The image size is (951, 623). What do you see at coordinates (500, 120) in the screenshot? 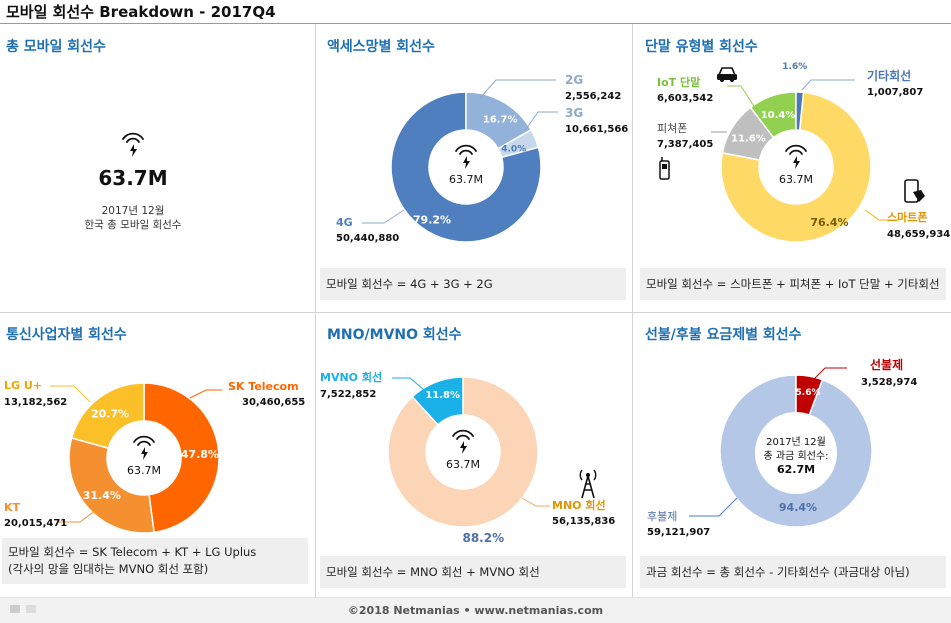
I see `percent-label: 16.7%` at bounding box center [500, 120].